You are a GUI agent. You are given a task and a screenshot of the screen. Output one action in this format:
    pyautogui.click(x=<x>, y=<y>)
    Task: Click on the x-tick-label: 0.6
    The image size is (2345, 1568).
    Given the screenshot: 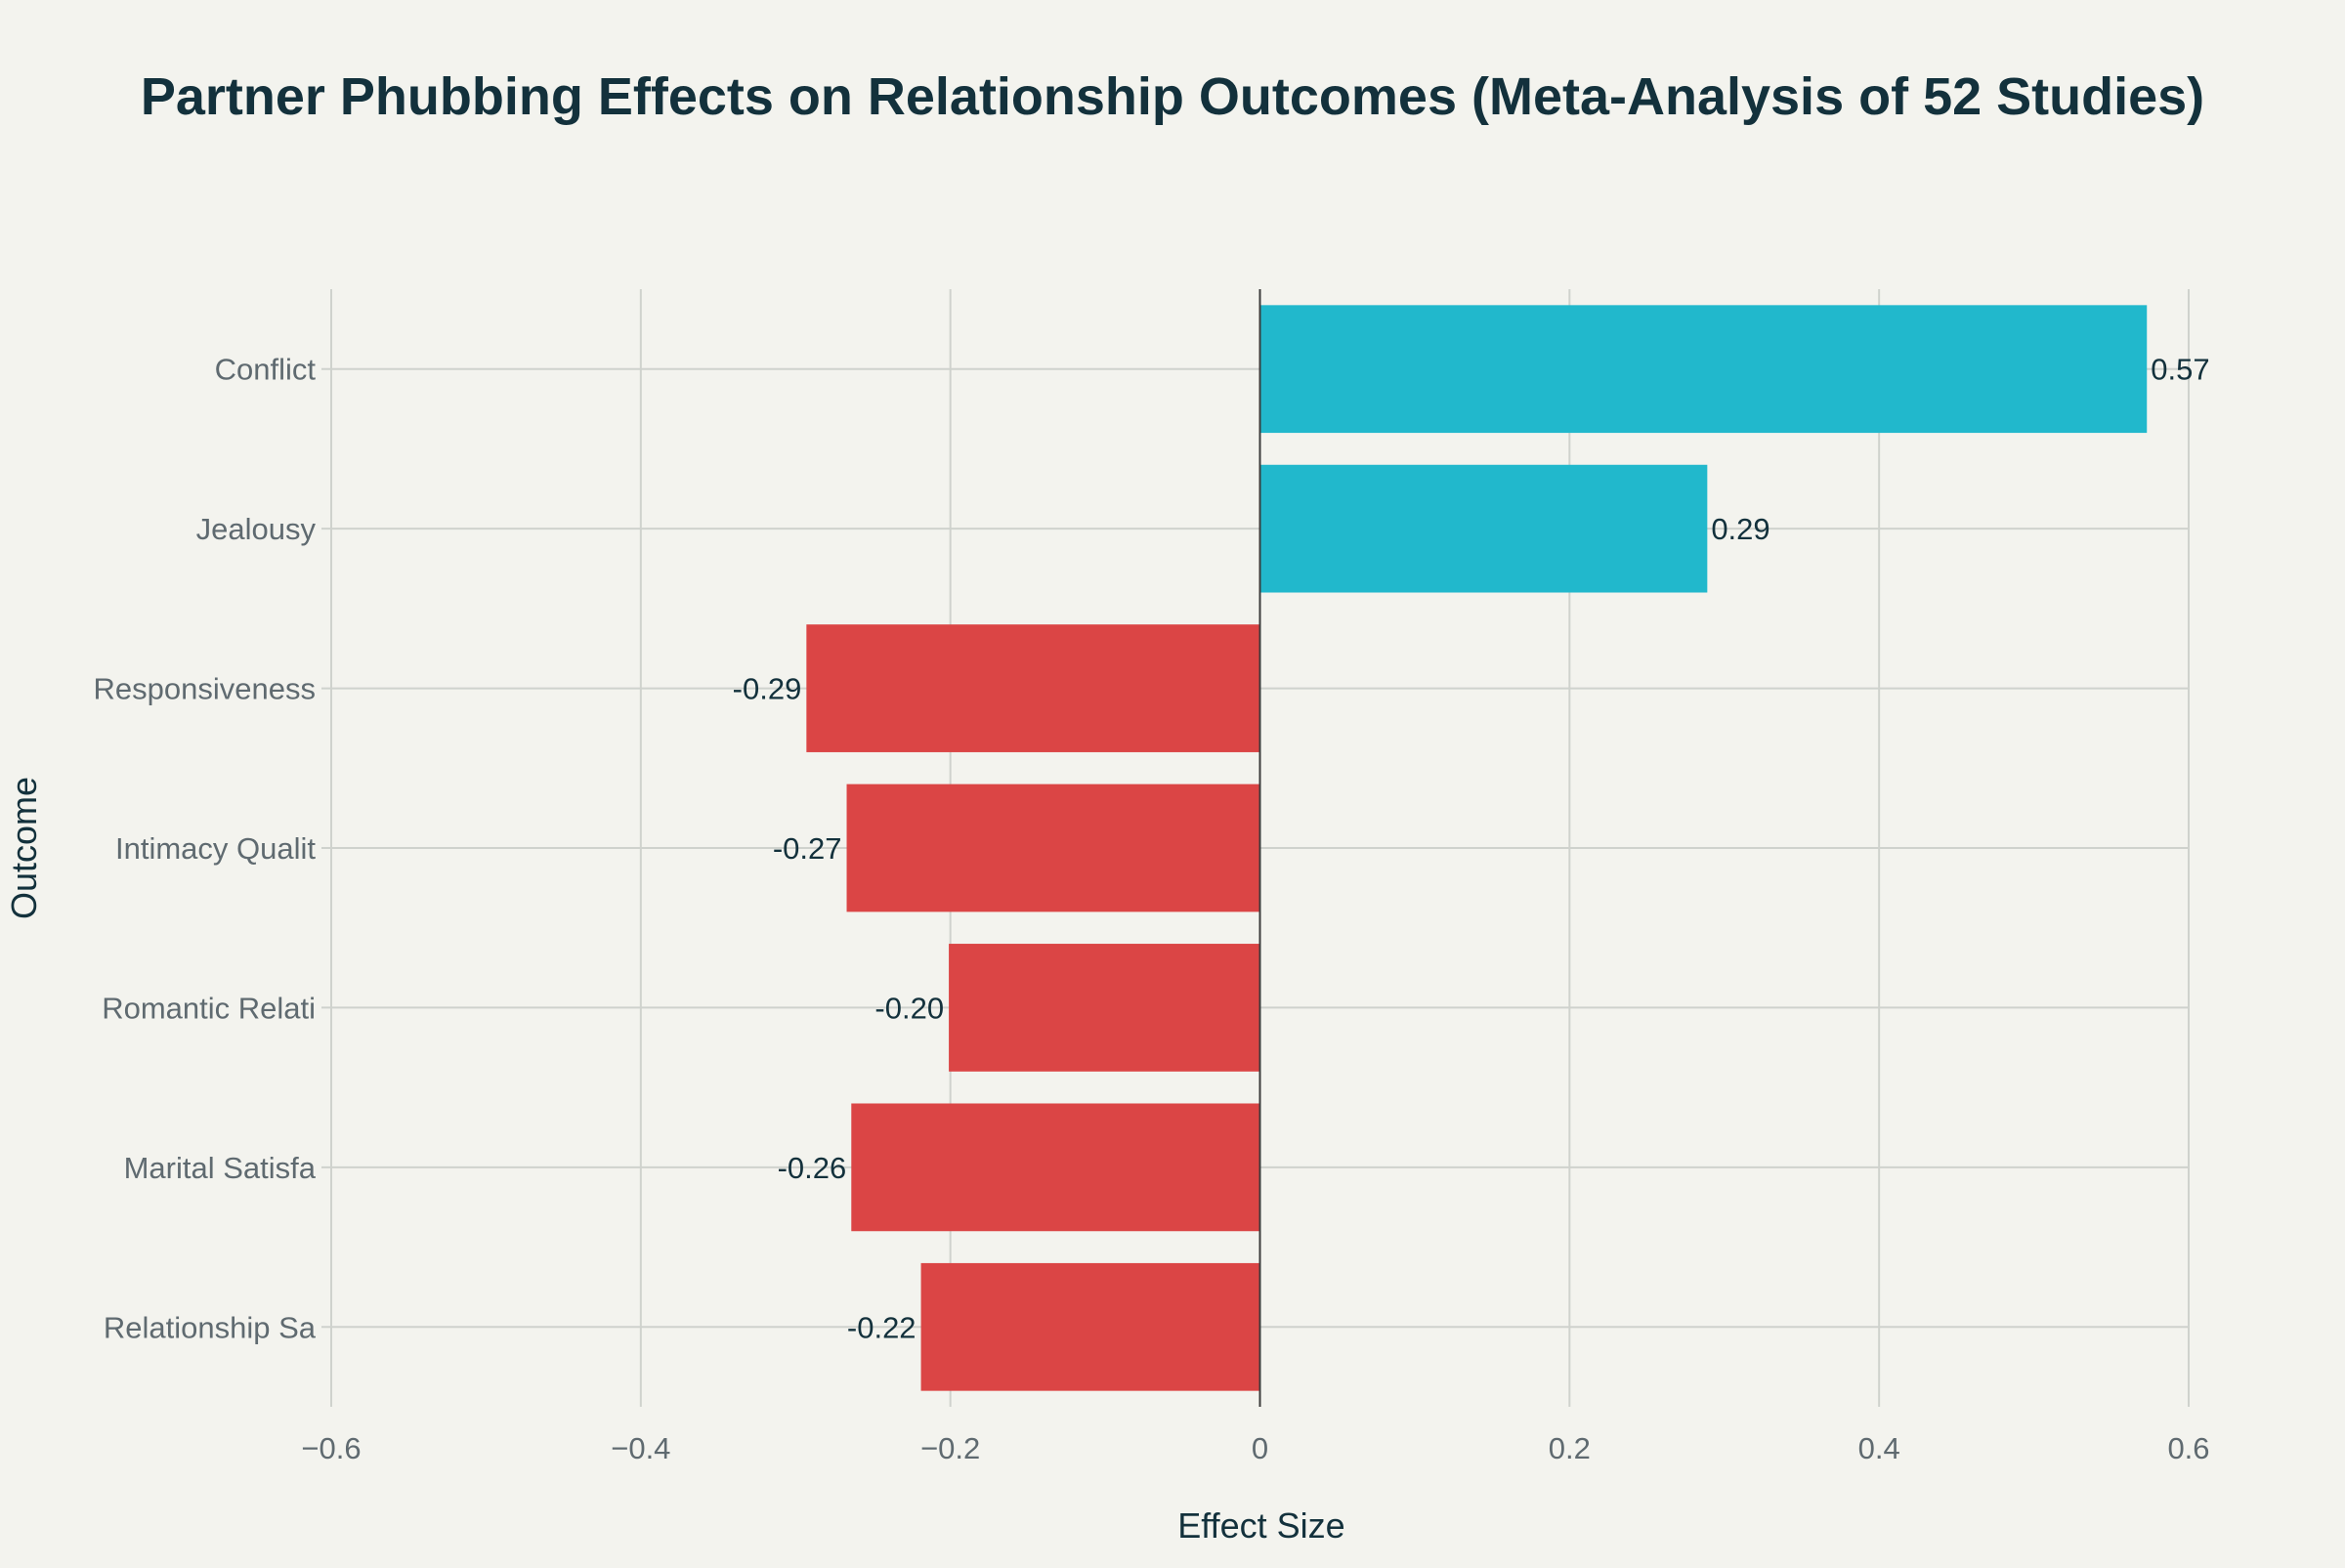 What is the action you would take?
    pyautogui.click(x=2188, y=1448)
    